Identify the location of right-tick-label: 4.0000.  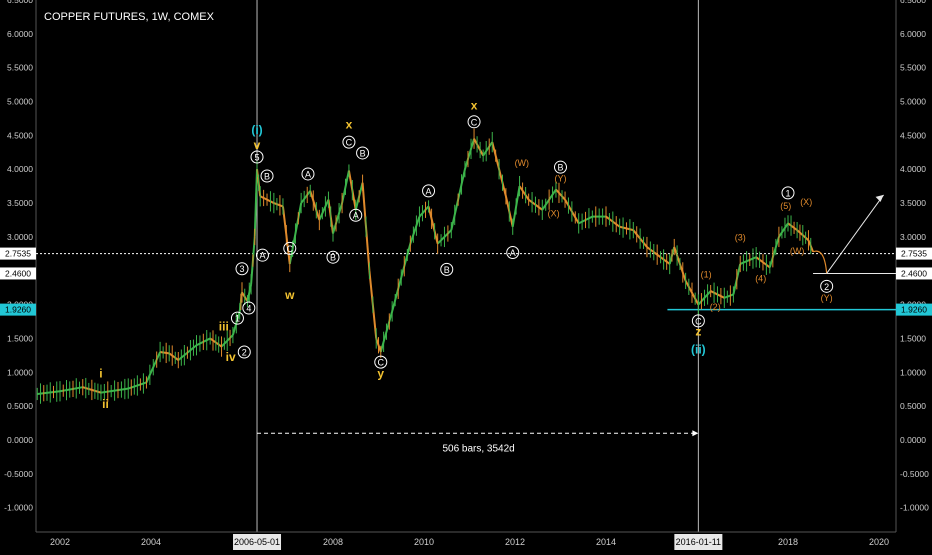
(913, 169).